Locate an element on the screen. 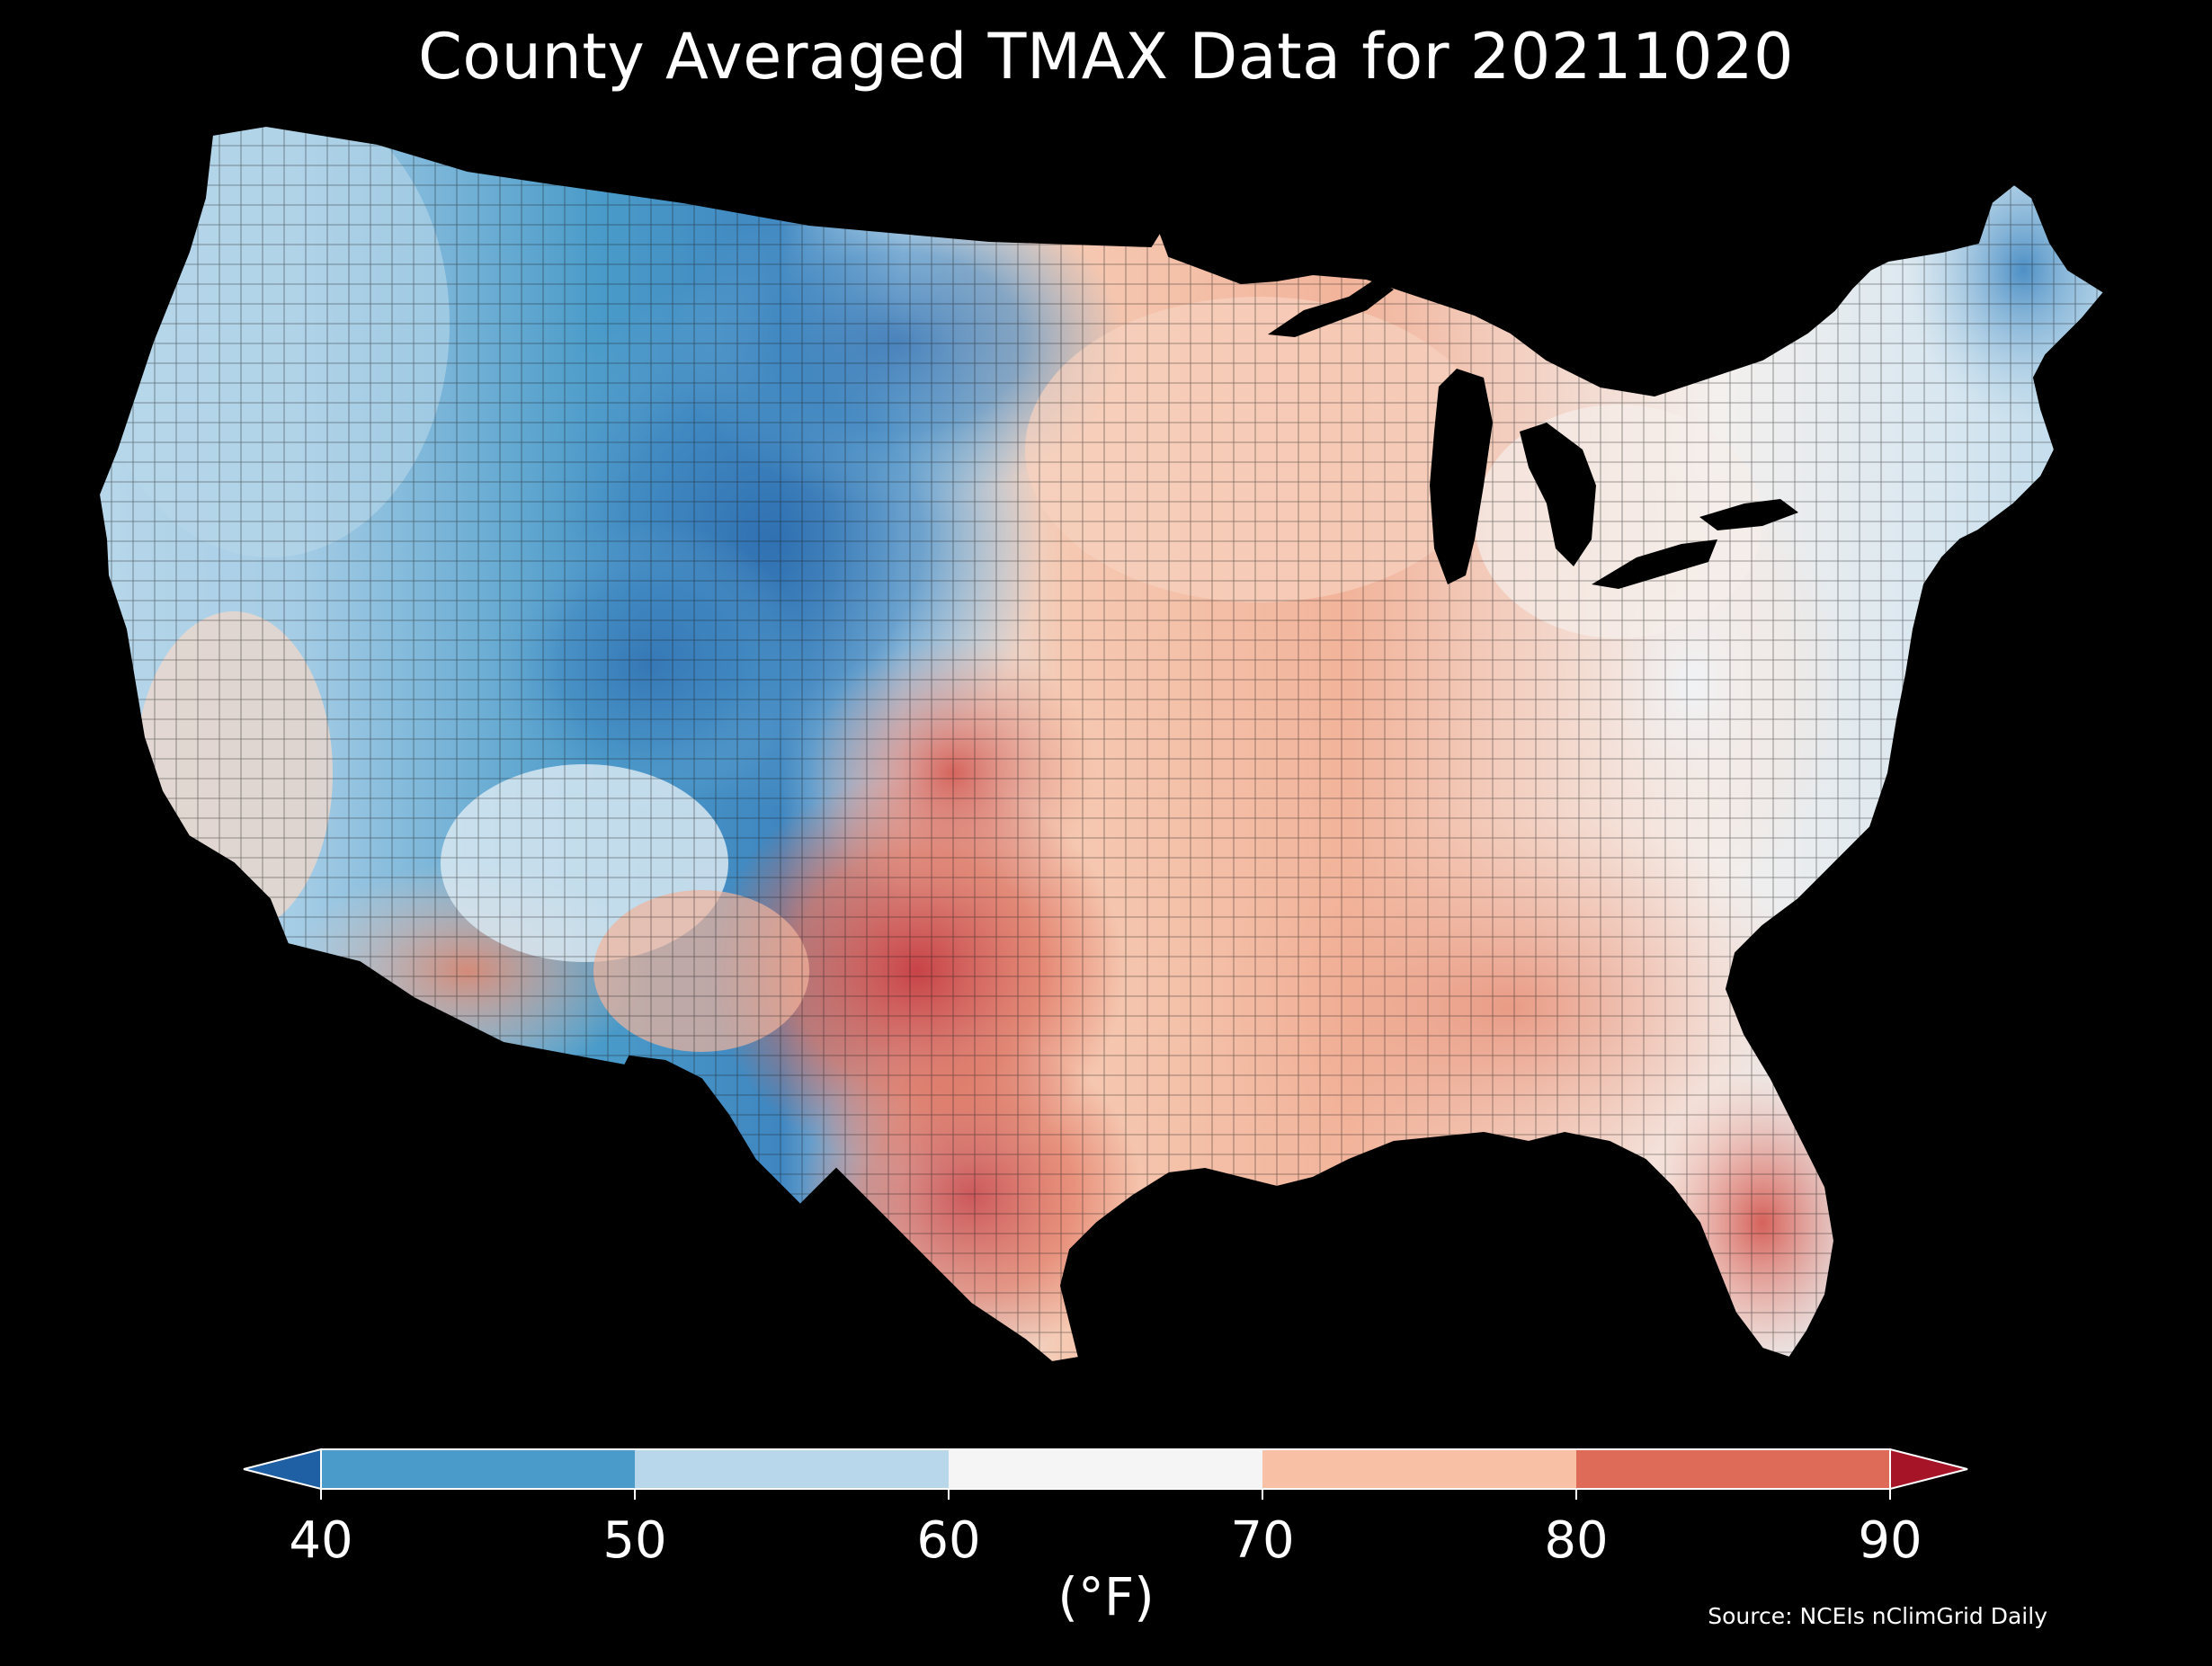 This screenshot has height=1666, width=2212. colorbar: 40 50 60 70 80 90 is located at coordinates (1105, 1509).